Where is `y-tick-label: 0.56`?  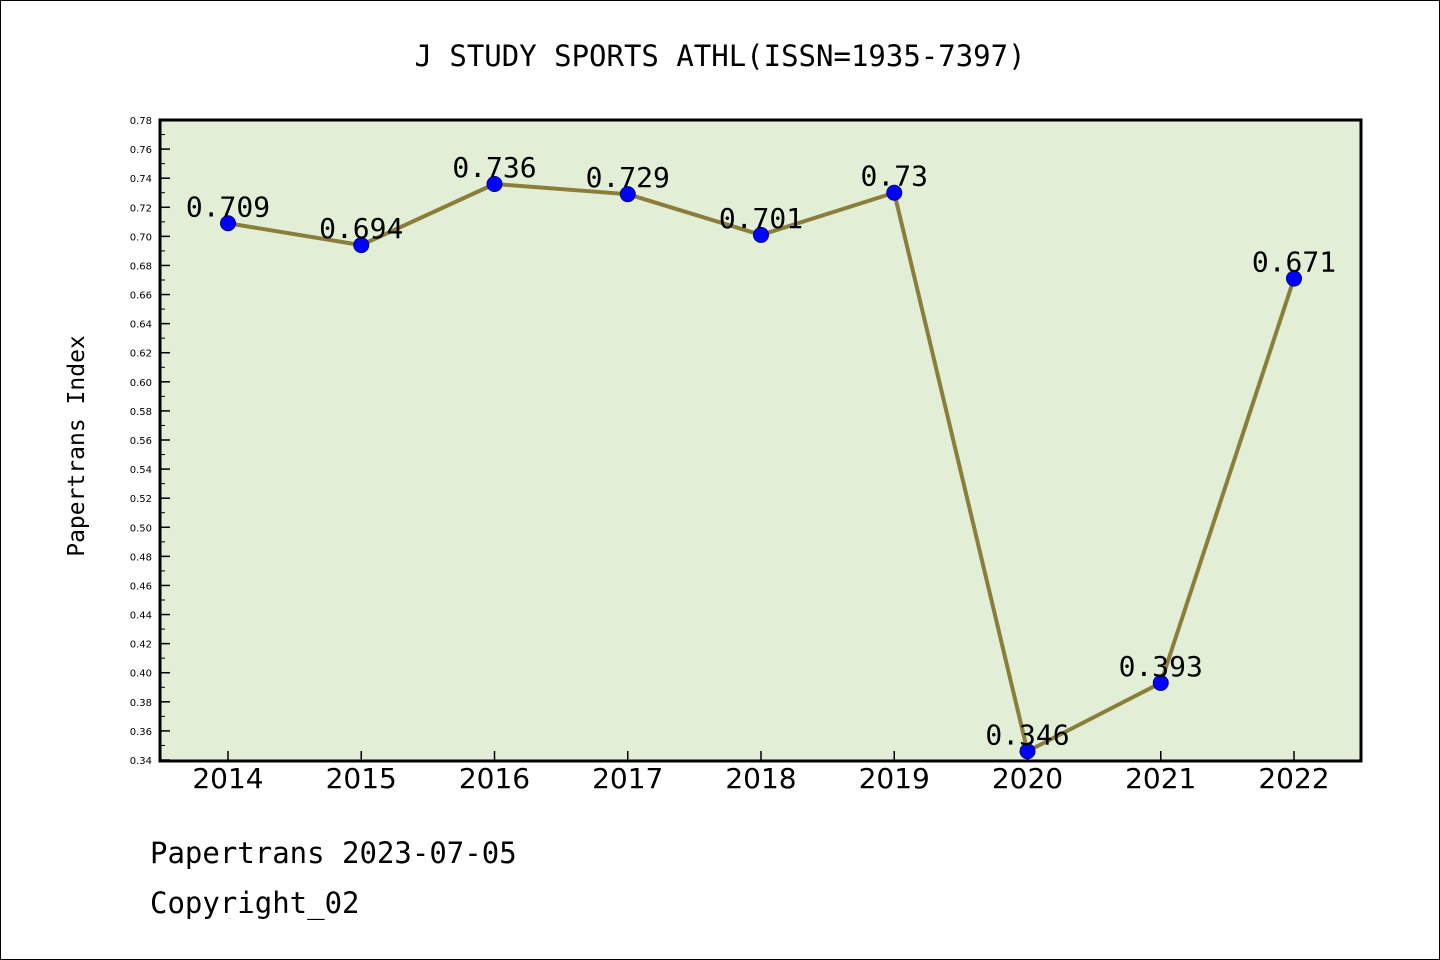 y-tick-label: 0.56 is located at coordinates (141, 441).